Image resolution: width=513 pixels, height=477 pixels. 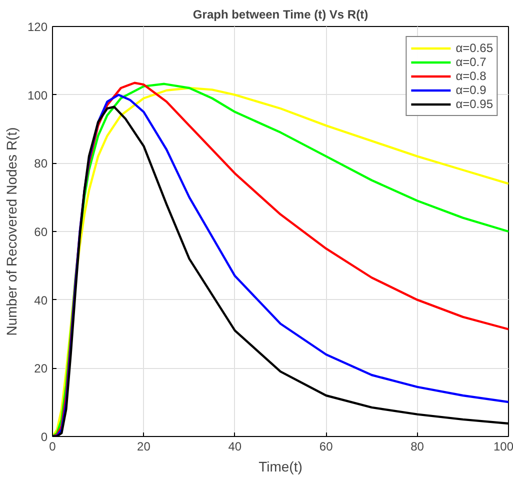 What do you see at coordinates (503, 447) in the screenshot?
I see `x-tick-label: 100` at bounding box center [503, 447].